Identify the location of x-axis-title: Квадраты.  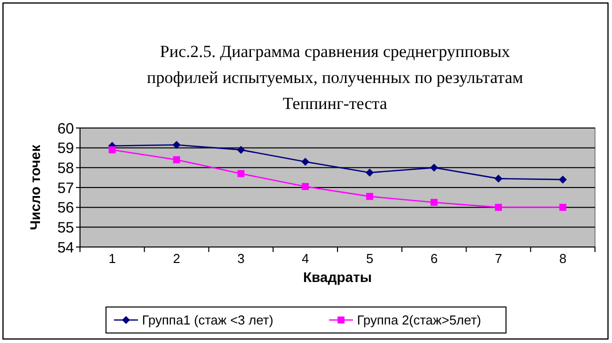
(337, 277).